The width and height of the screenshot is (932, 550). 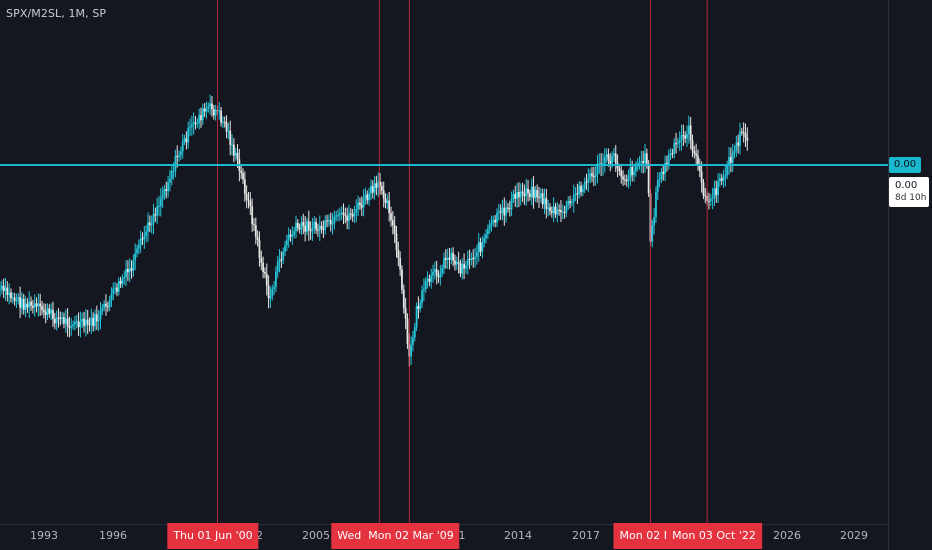 What do you see at coordinates (56, 13) in the screenshot?
I see `symbol-title: SPX/M2SL, 1M, SP` at bounding box center [56, 13].